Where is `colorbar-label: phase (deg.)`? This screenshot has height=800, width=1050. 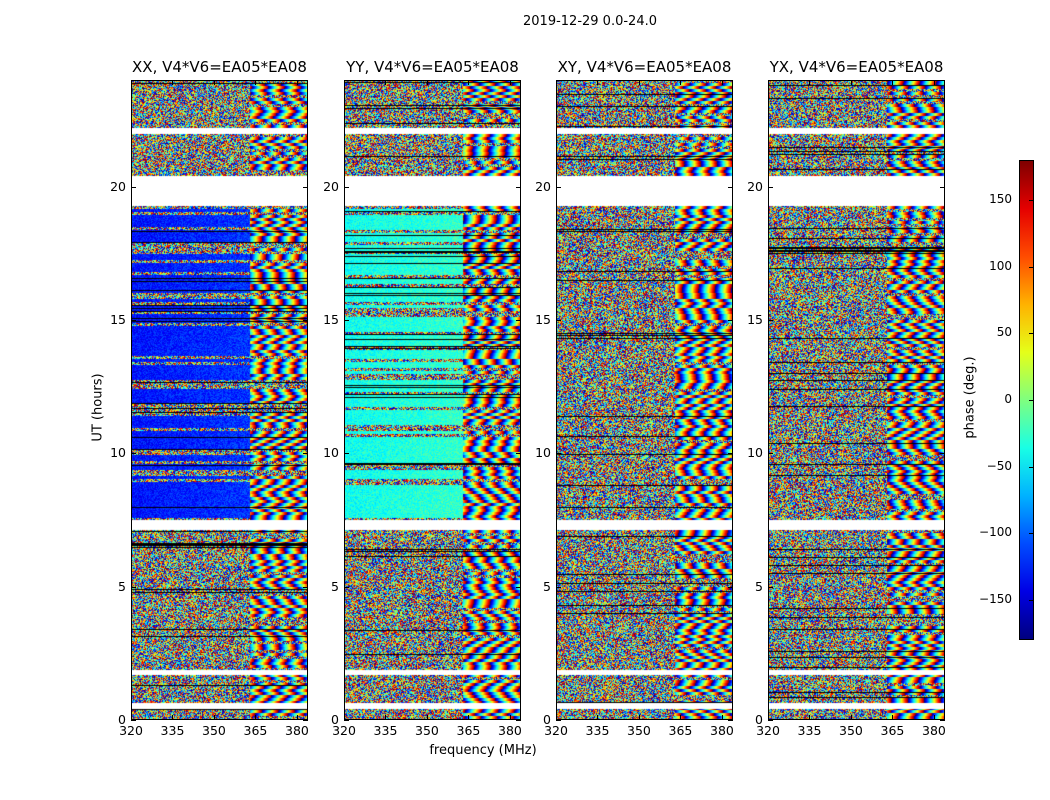 colorbar-label: phase (deg.) is located at coordinates (970, 397).